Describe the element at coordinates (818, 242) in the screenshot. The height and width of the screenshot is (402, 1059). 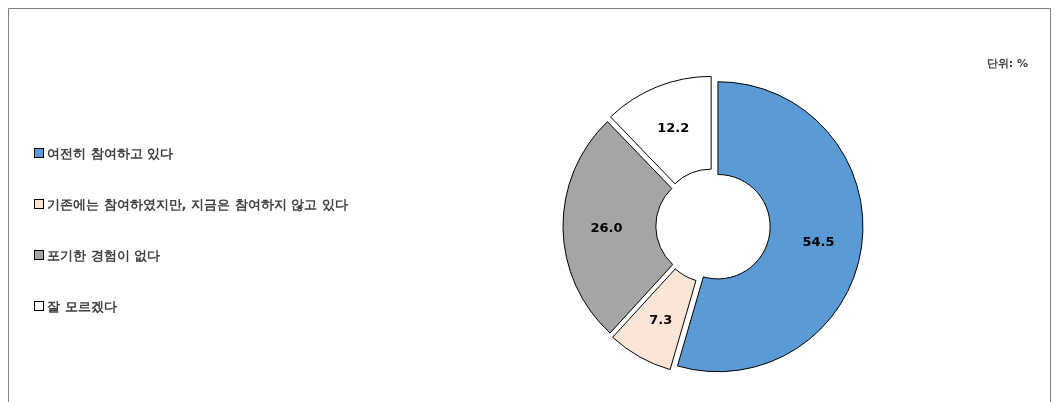
I see `data-label: 54.5` at that location.